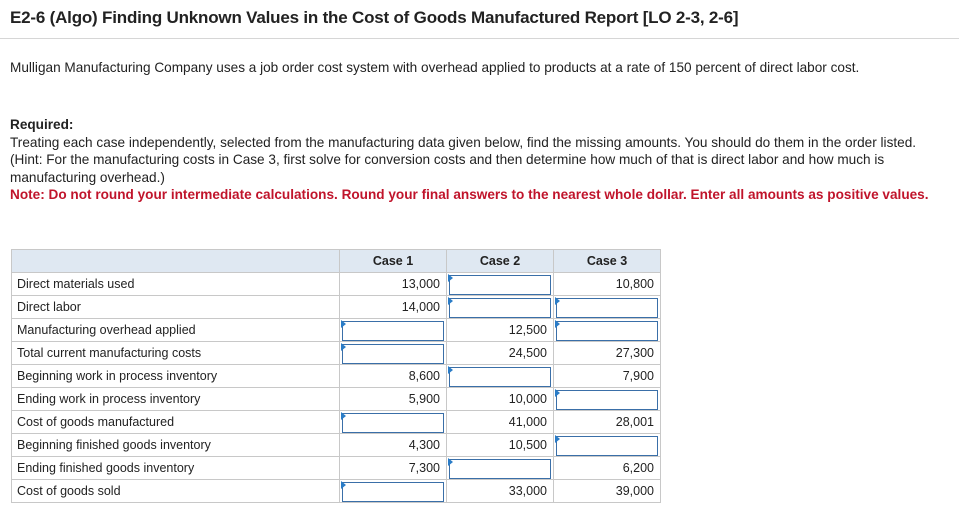  Describe the element at coordinates (42, 124) in the screenshot. I see `required-heading: Required:` at that location.